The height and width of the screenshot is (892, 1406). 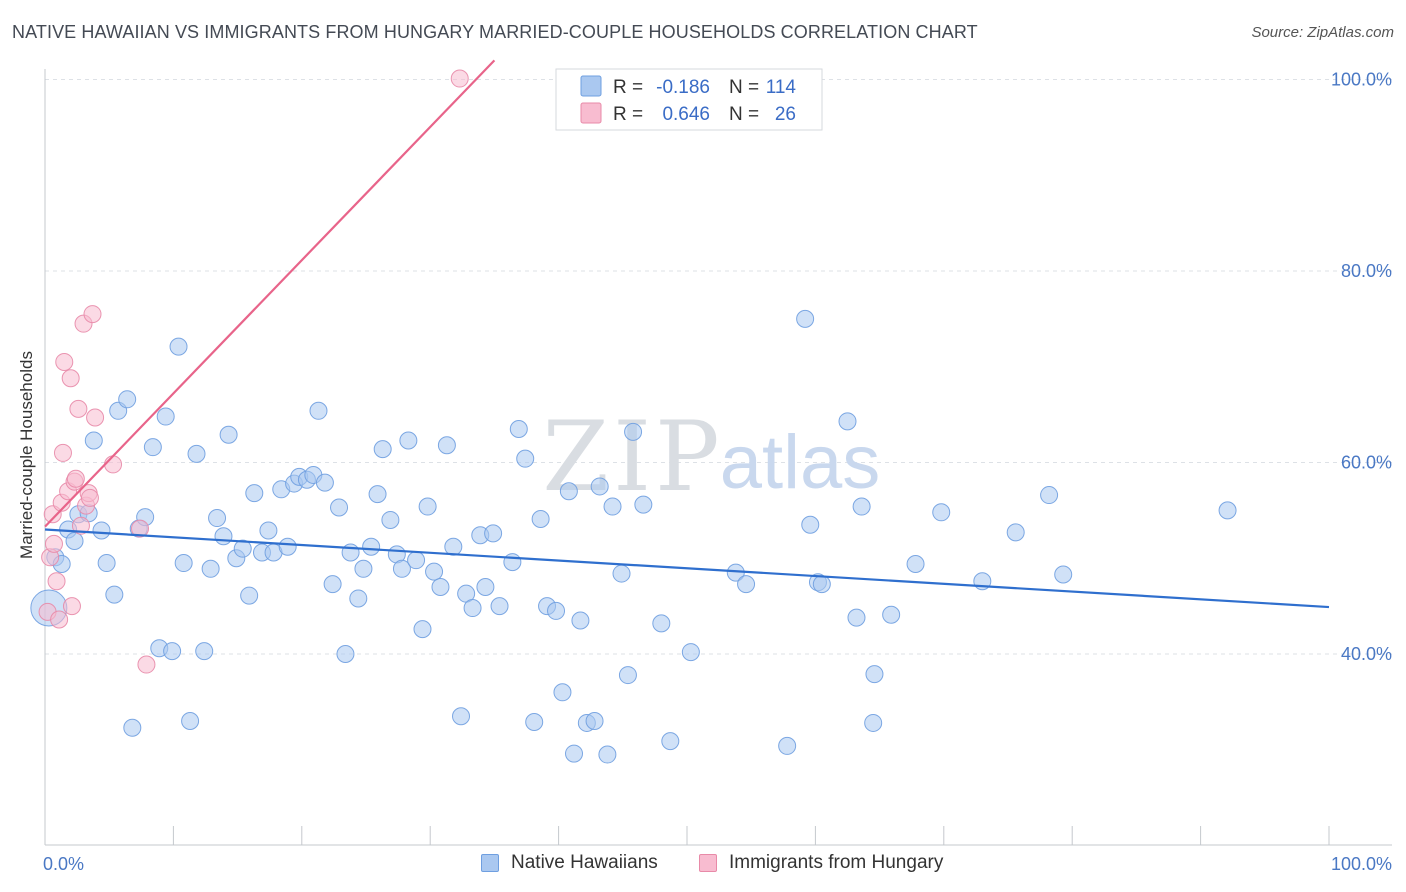 What do you see at coordinates (836, 862) in the screenshot?
I see `legend-label-immigrants-from-hungary: Immigrants from Hungary` at bounding box center [836, 862].